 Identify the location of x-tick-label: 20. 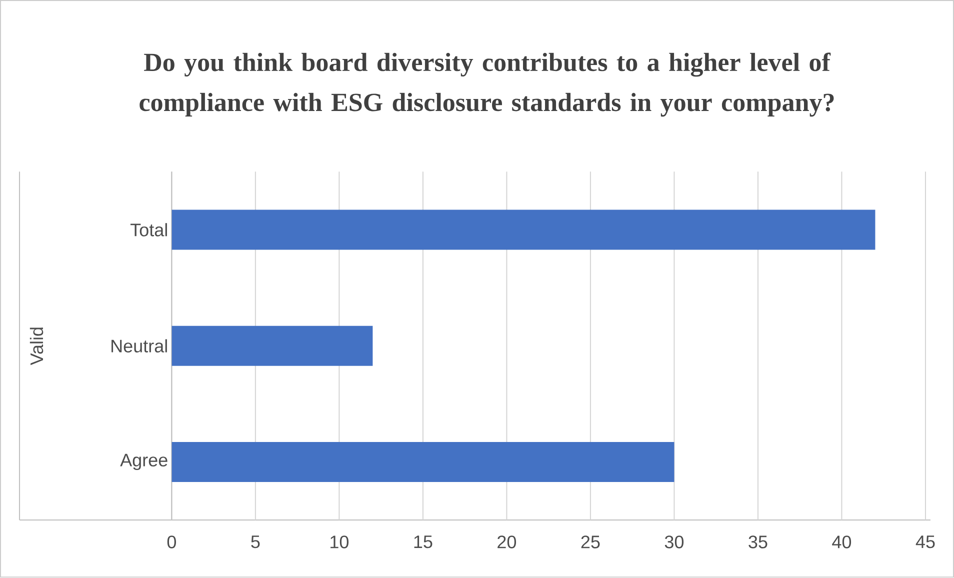
(507, 542).